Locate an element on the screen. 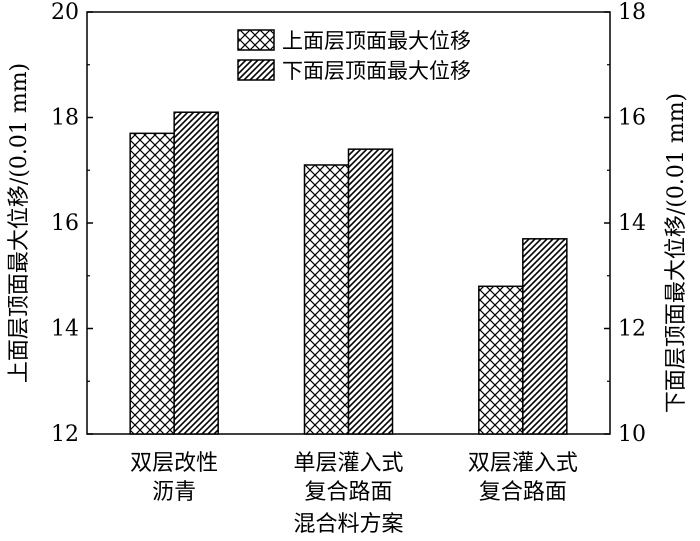  category-label: 双层灌入式 is located at coordinates (523, 463).